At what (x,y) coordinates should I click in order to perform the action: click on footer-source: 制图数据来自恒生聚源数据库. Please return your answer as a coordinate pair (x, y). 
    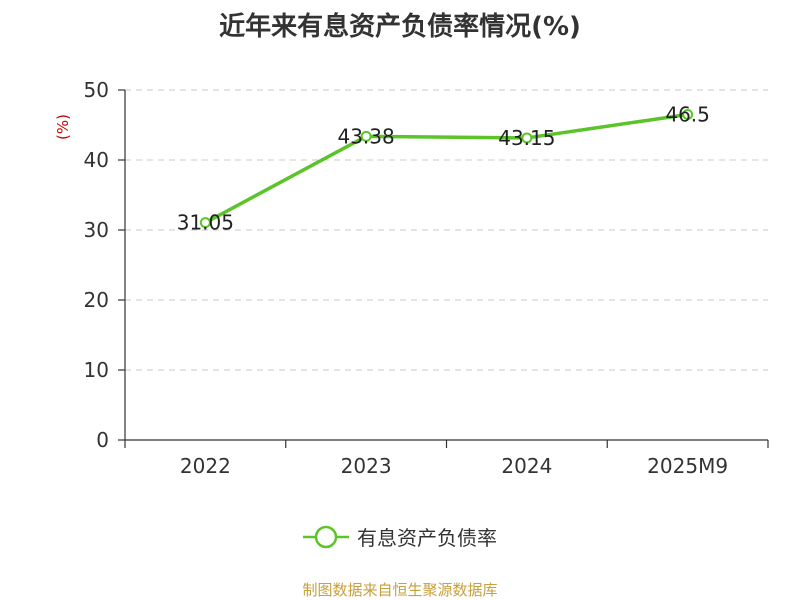
    Looking at the image, I should click on (400, 590).